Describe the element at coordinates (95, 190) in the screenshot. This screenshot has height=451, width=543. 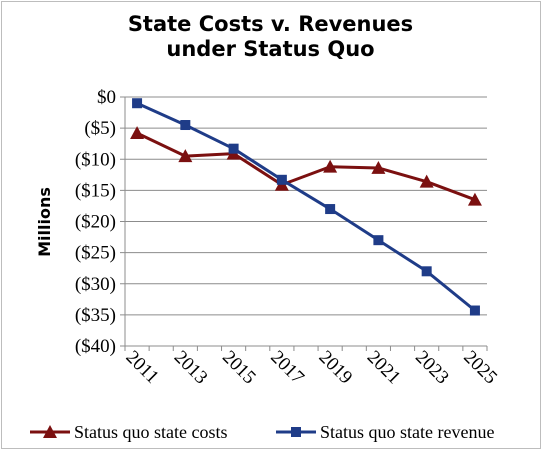
I see `y-tick-label: ($15)` at that location.